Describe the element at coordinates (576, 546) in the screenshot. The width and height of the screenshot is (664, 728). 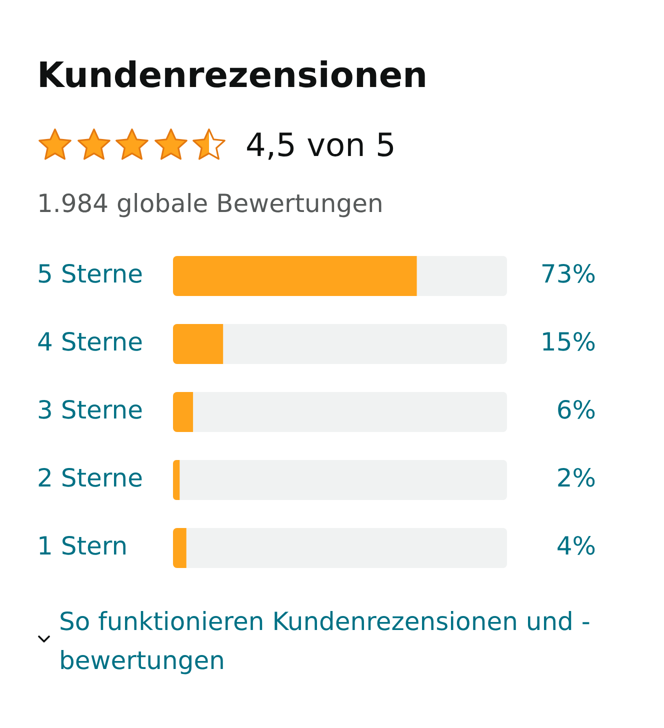
I see `data-label: 4%` at that location.